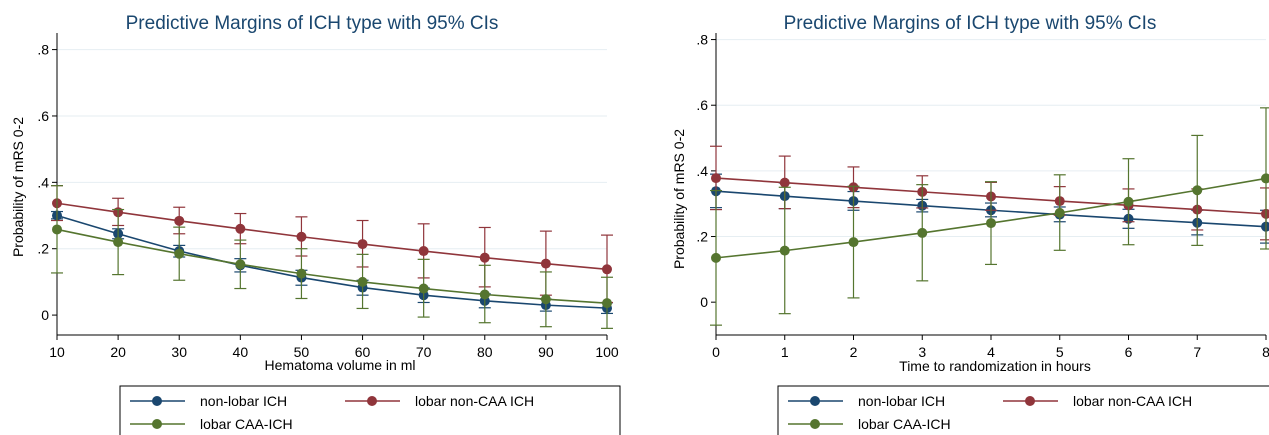 Image resolution: width=1269 pixels, height=435 pixels. Describe the element at coordinates (854, 352) in the screenshot. I see `x-tick-label: 2` at that location.